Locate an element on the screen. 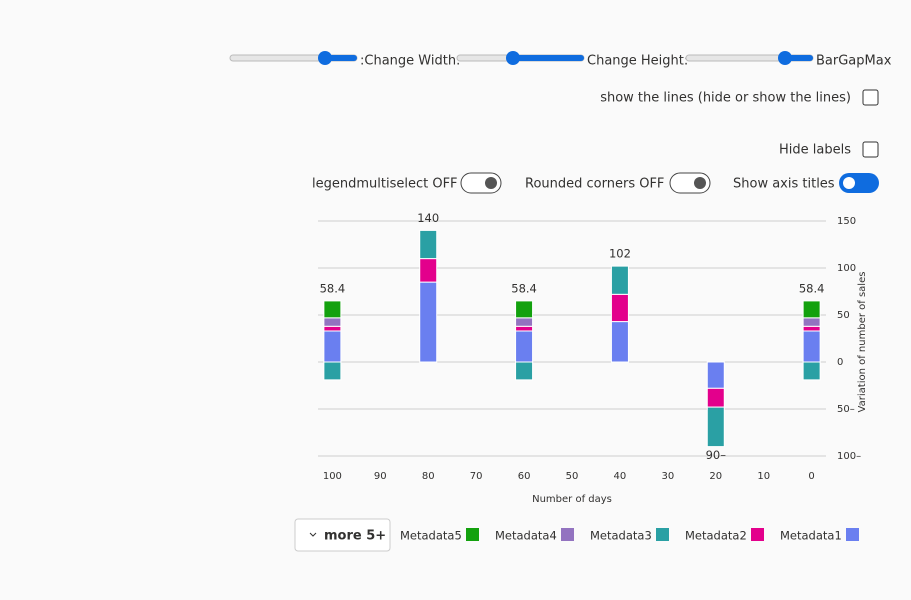 Image resolution: width=911 pixels, height=600 pixels. rounded-corners-label: Rounded corners OFF is located at coordinates (594, 184).